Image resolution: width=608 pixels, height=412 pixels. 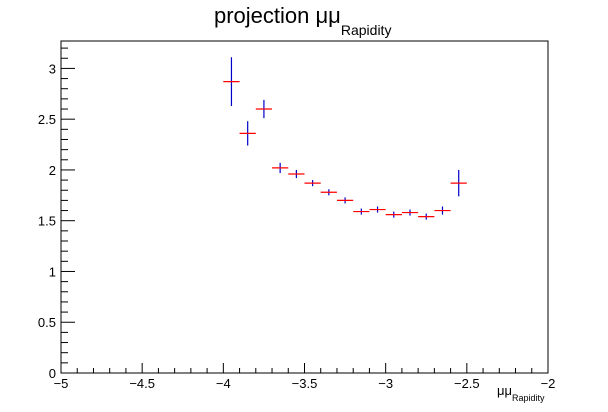 What do you see at coordinates (366, 30) in the screenshot?
I see `chart-title-subscript: Rapidity` at bounding box center [366, 30].